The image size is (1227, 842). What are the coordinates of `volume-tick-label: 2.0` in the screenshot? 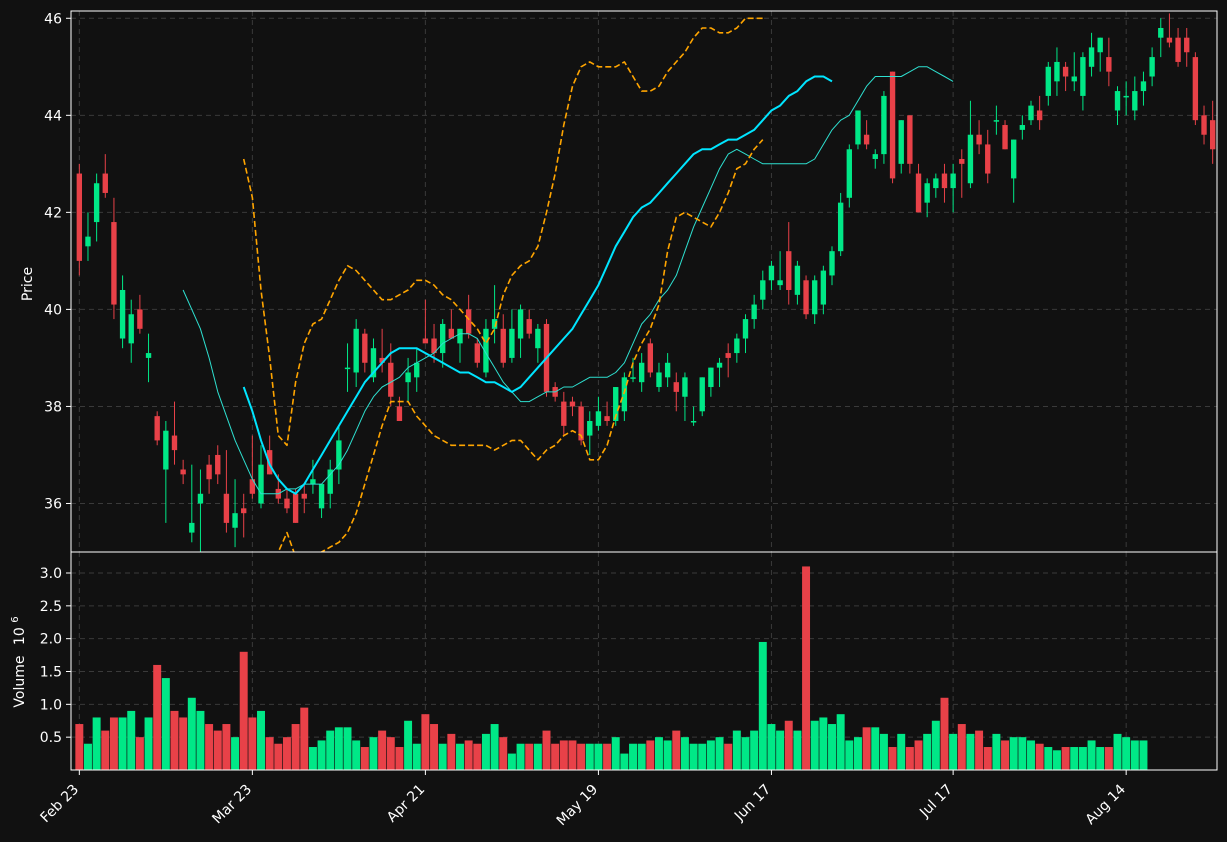 It's located at (51, 640).